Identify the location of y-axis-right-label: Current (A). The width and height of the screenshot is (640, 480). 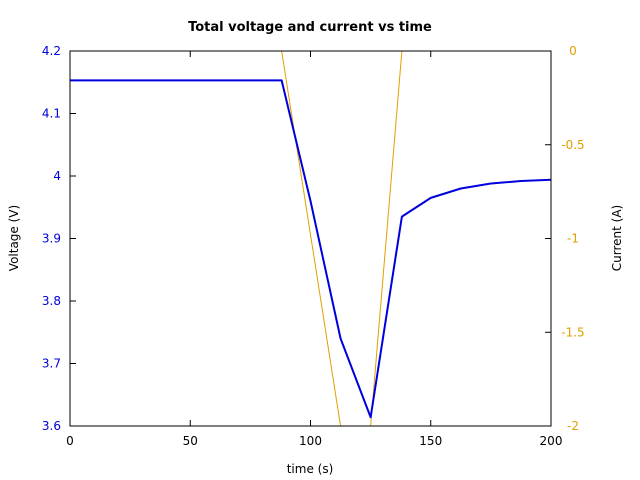
(617, 238).